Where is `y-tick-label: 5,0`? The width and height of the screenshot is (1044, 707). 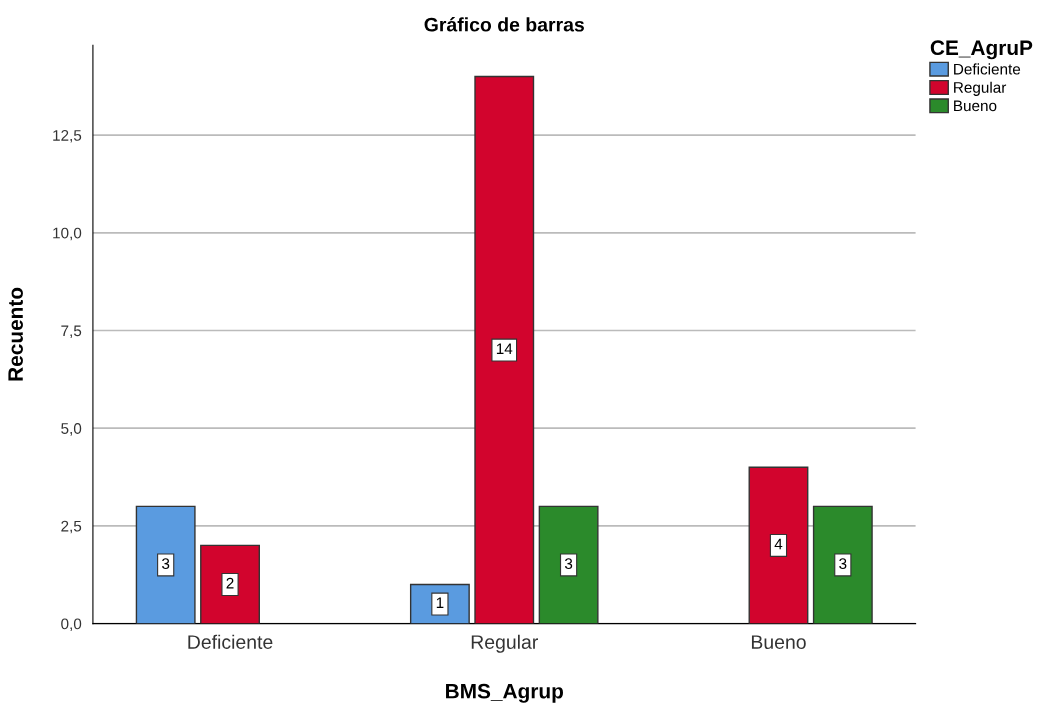 y-tick-label: 5,0 is located at coordinates (71, 429).